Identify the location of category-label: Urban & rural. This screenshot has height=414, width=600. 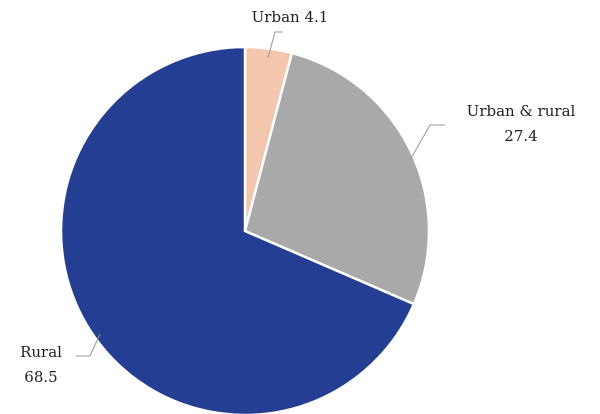
(521, 111).